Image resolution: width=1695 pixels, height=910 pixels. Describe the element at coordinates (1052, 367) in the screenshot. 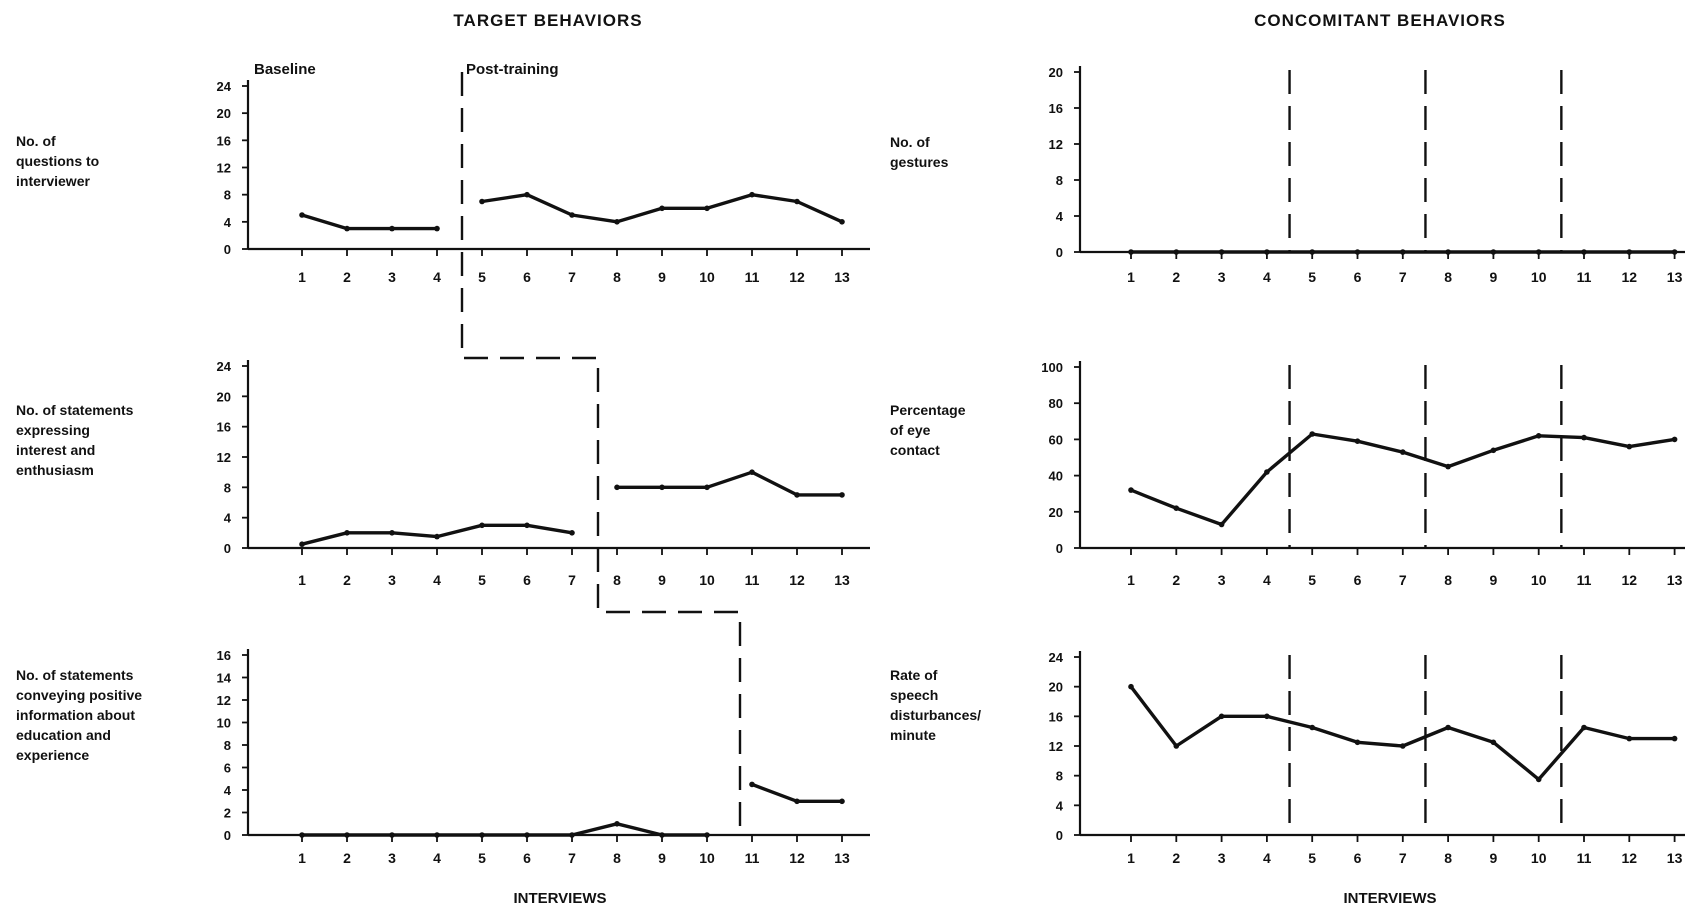

I see `y-tick-label: 100` at that location.